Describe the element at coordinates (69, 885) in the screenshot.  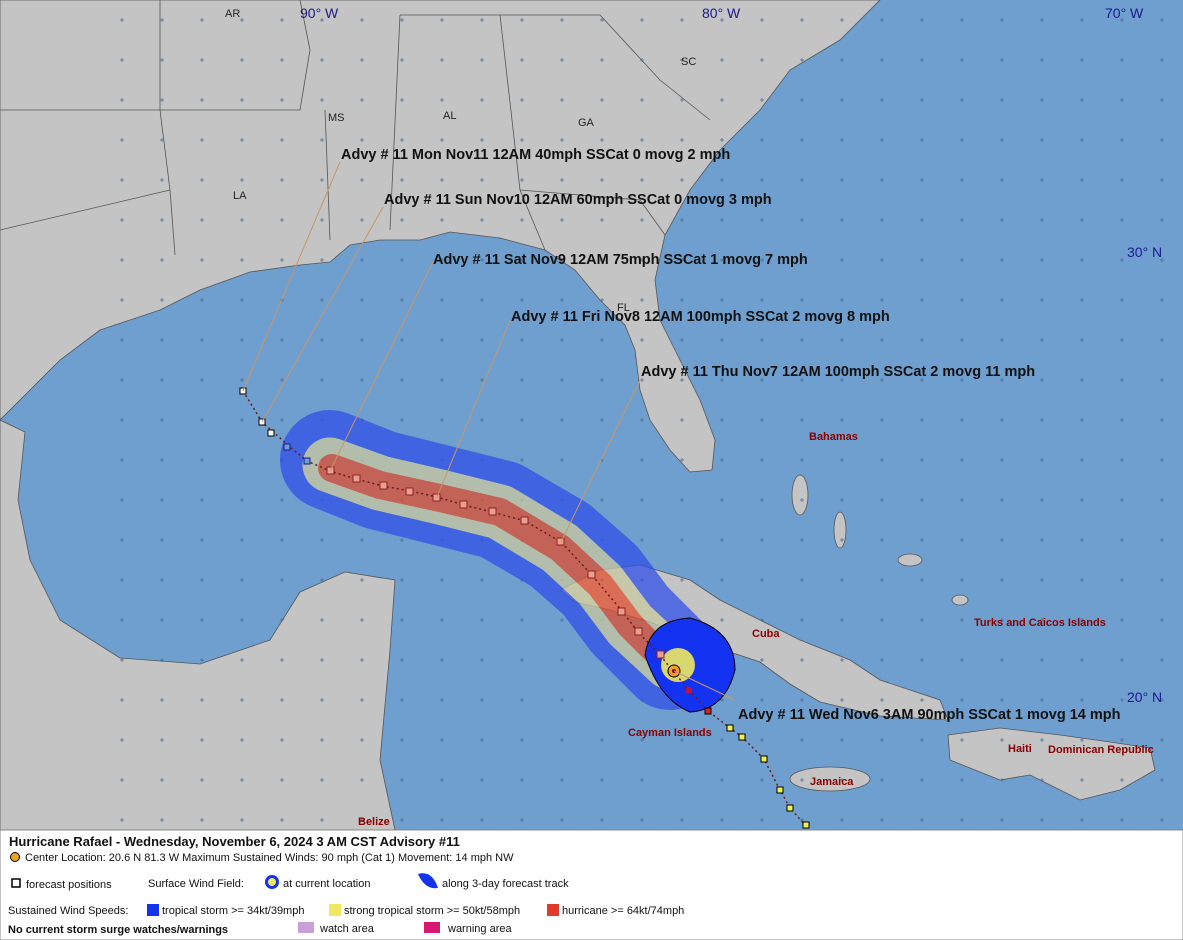
I see `legend-text: forecast positions` at that location.